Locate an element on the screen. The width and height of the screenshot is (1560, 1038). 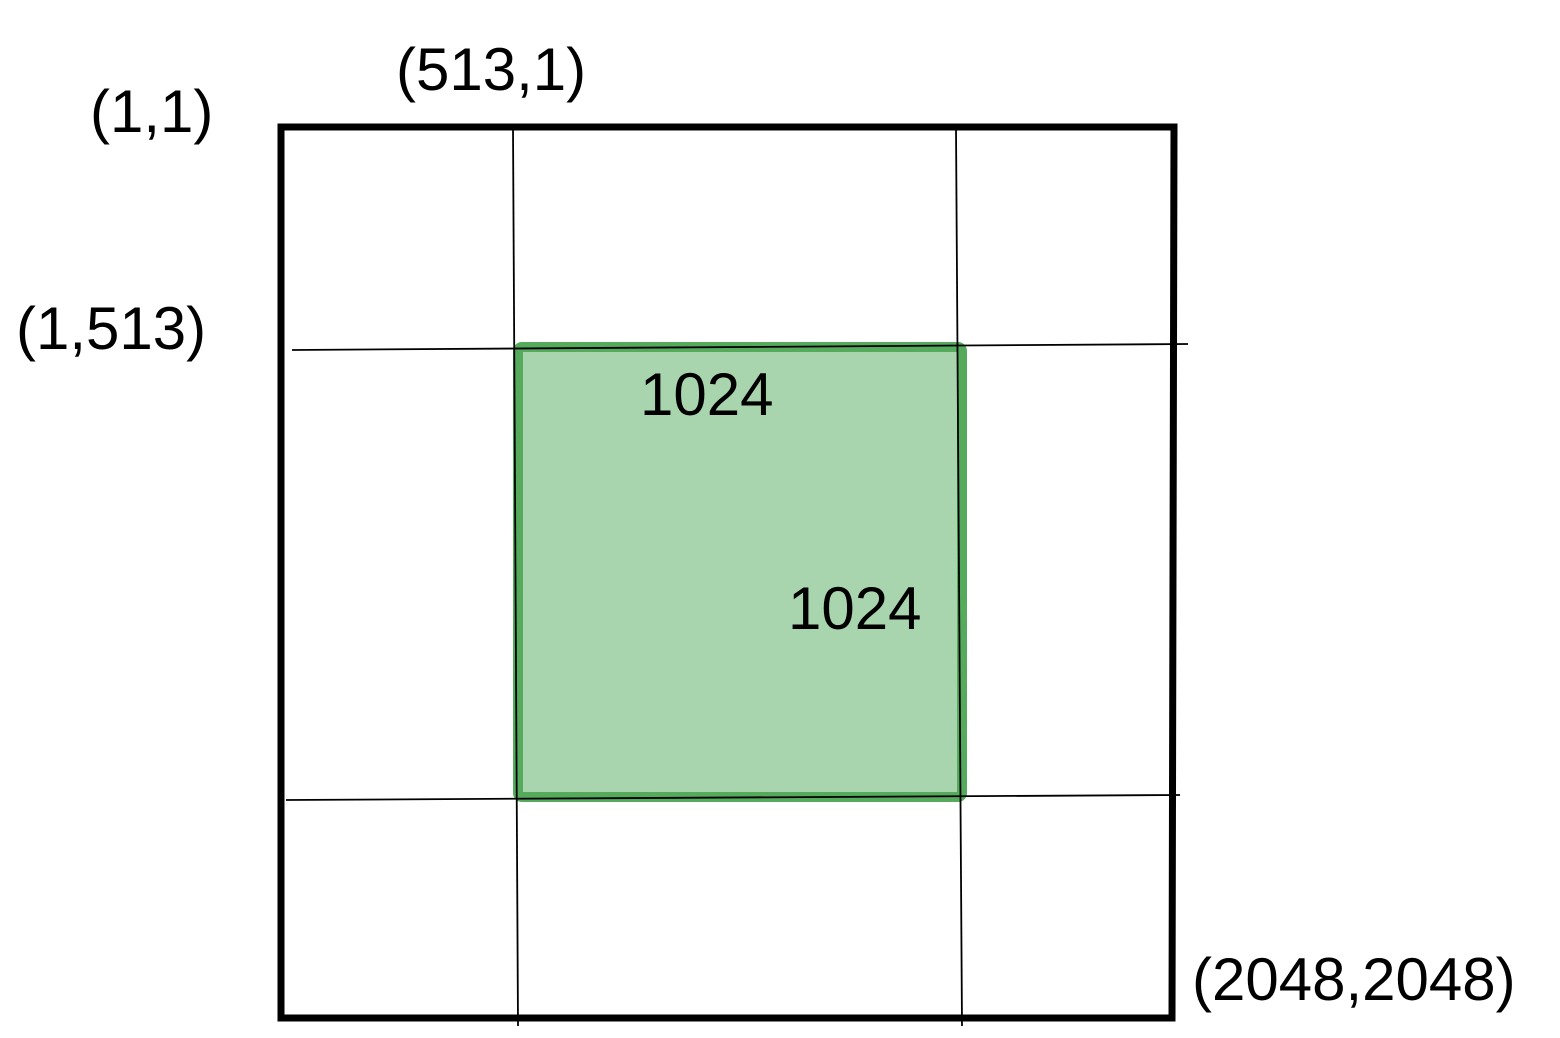
coordinate-label-top-inner: (513,1) is located at coordinates (491, 69).